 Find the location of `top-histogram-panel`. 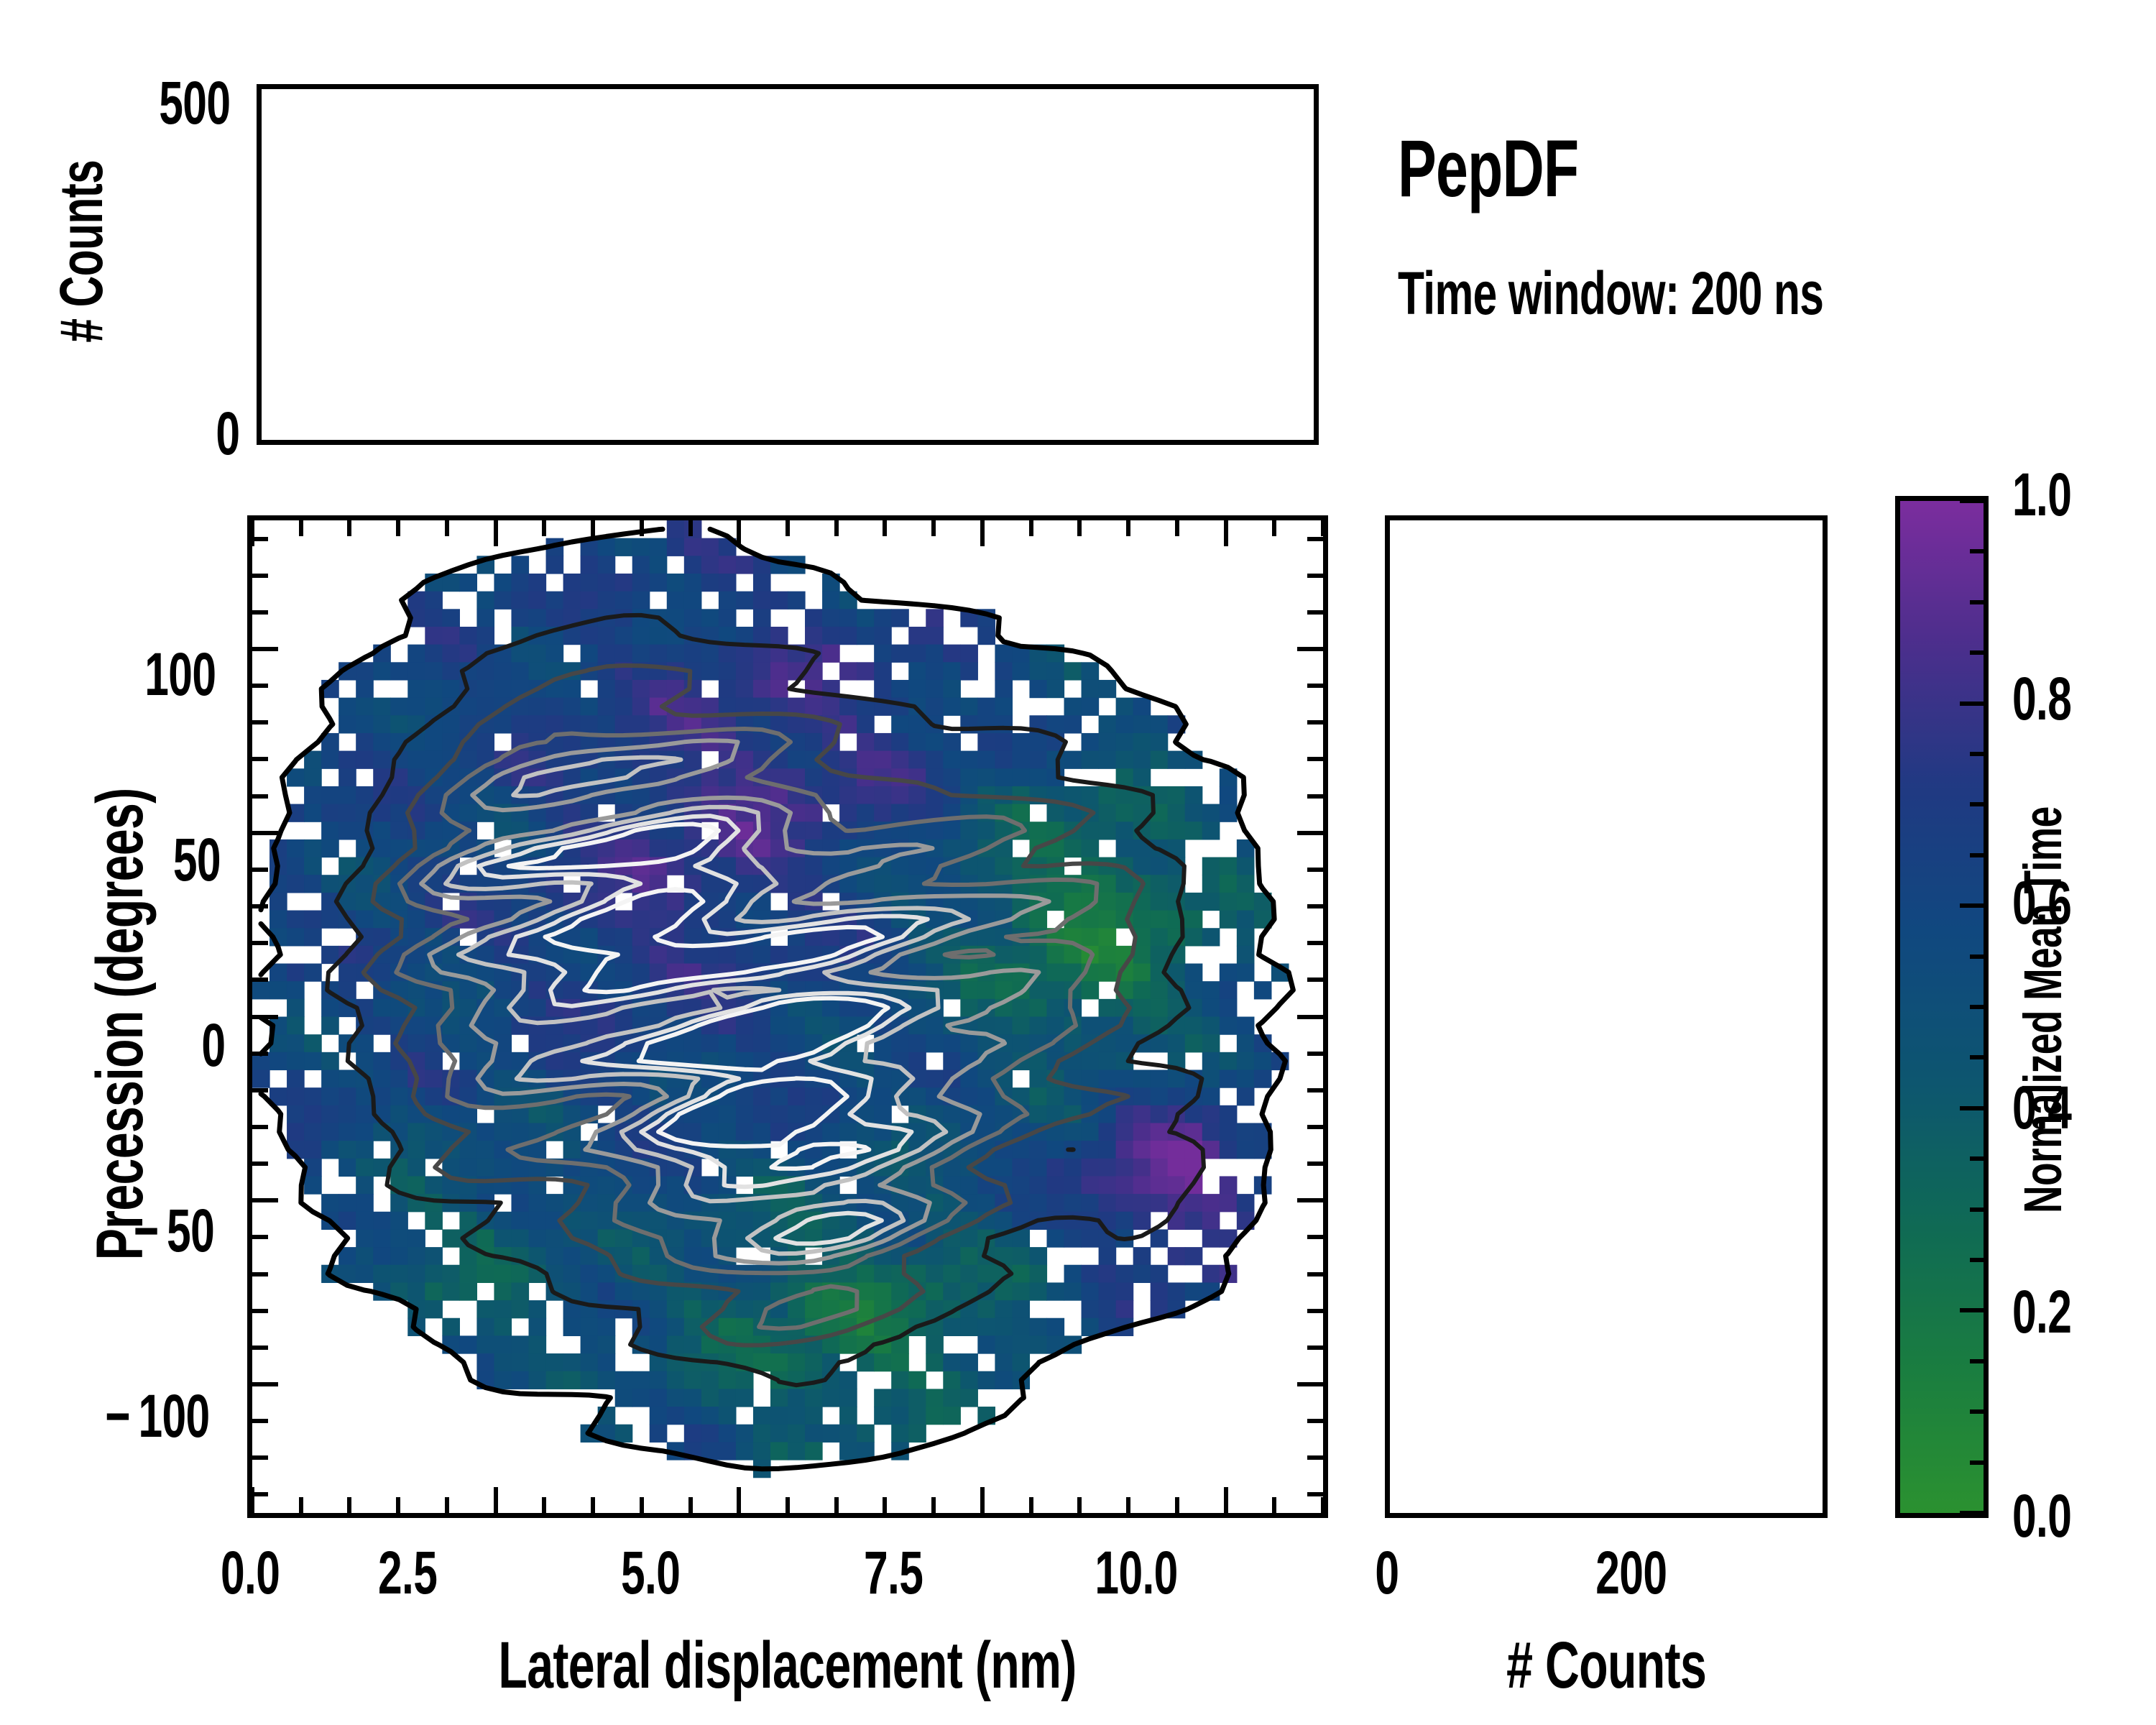

top-histogram-panel is located at coordinates (788, 264).